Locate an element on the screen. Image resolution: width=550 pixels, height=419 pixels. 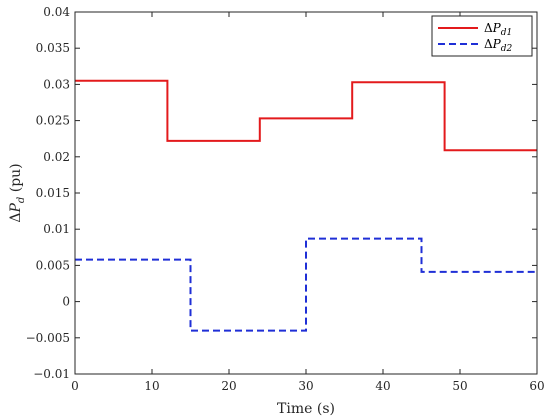
y-label-var: P is located at coordinates (16, 208).